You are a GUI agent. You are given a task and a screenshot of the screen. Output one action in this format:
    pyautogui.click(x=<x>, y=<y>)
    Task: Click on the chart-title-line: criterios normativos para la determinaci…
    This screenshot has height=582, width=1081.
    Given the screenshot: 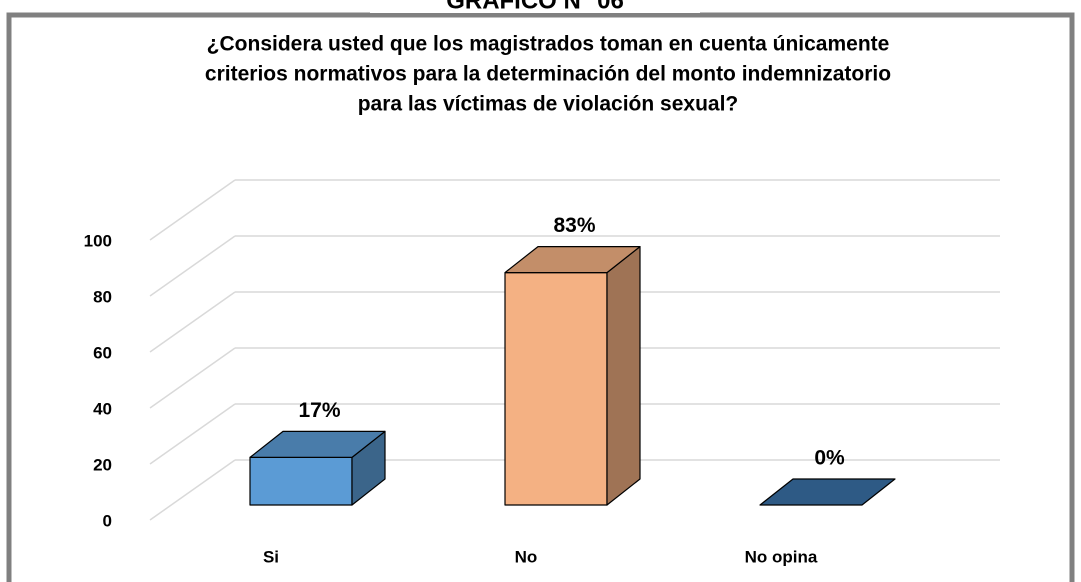 What is the action you would take?
    pyautogui.click(x=548, y=74)
    